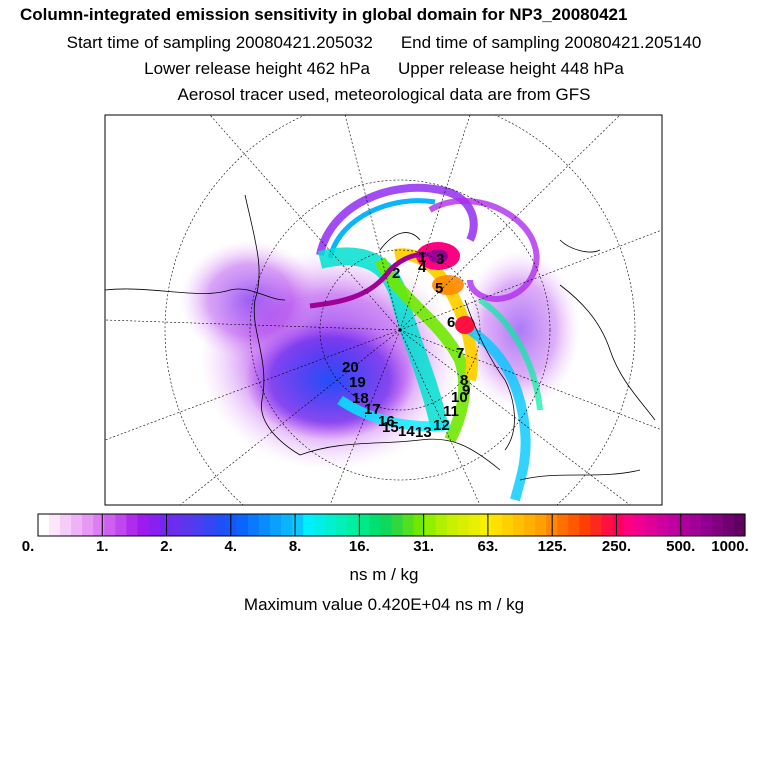 The height and width of the screenshot is (768, 768). What do you see at coordinates (384, 574) in the screenshot?
I see `colorbar-units: ns m / kg` at bounding box center [384, 574].